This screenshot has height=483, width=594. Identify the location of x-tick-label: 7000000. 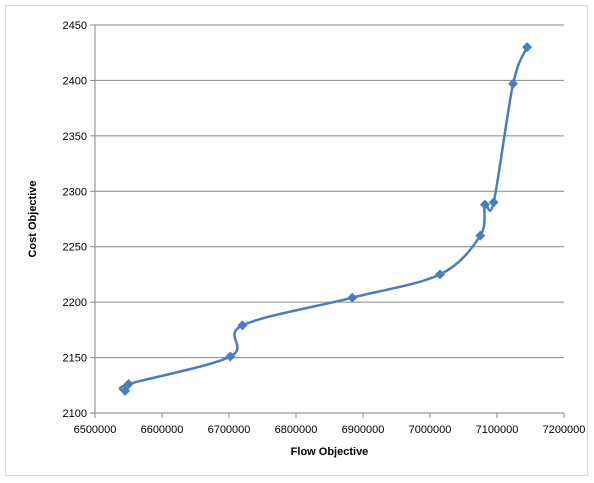
(430, 430).